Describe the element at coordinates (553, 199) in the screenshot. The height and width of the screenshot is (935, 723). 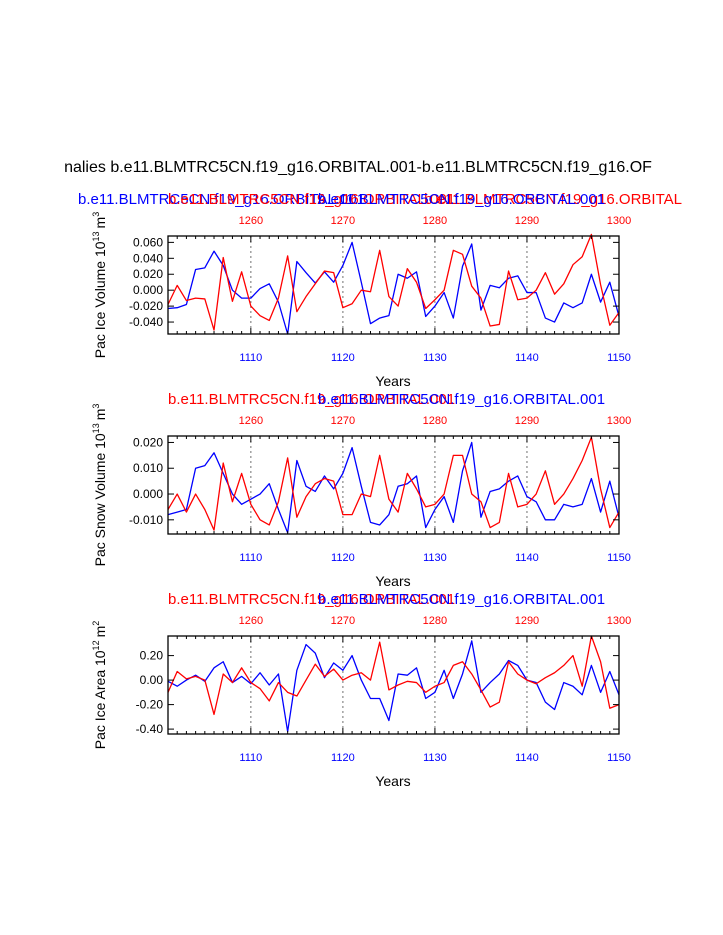
I see `header-red-label: b.e11.BLMTRC5CN.f19_g16.ORBITAL` at that location.